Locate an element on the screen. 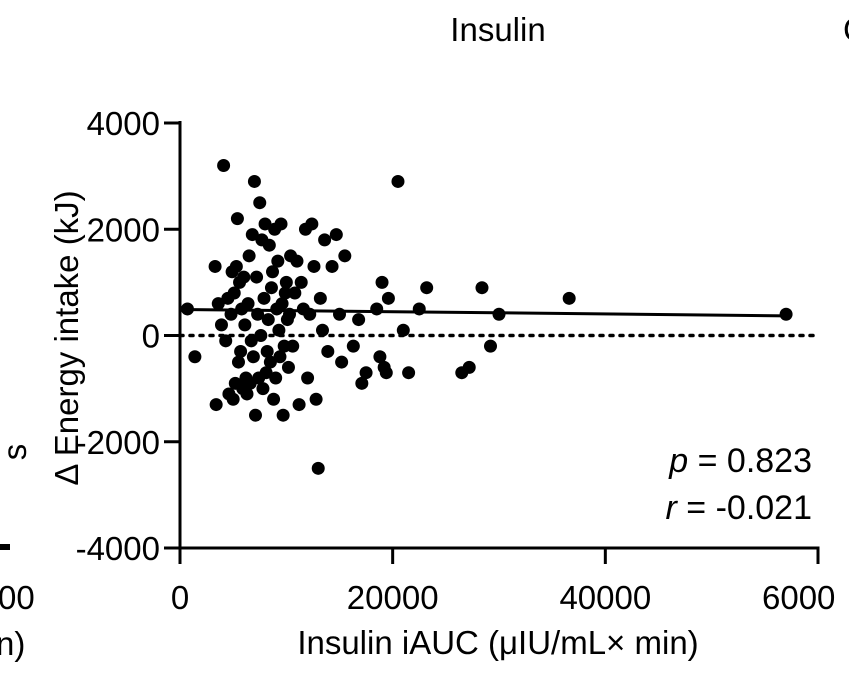 The height and width of the screenshot is (675, 849). right-panel-letter: C is located at coordinates (846, 29).